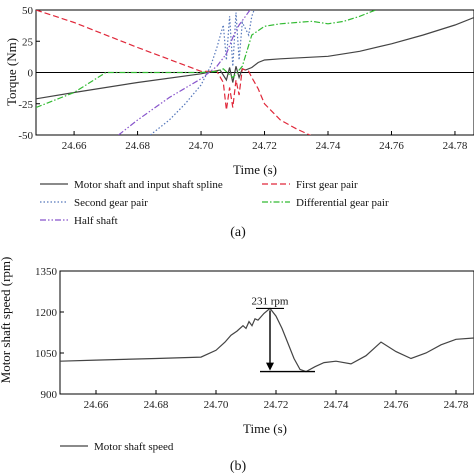  Describe the element at coordinates (11, 72) in the screenshot. I see `panel-a-ylabel: Torque (Nm)` at that location.